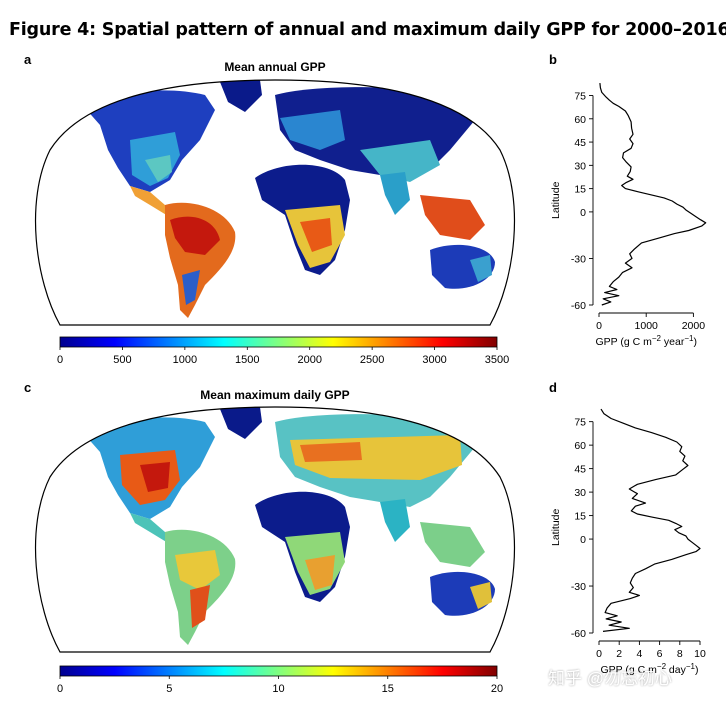 This screenshot has width=726, height=703. I want to click on colorbar-c-tick-label: 15, so click(388, 689).